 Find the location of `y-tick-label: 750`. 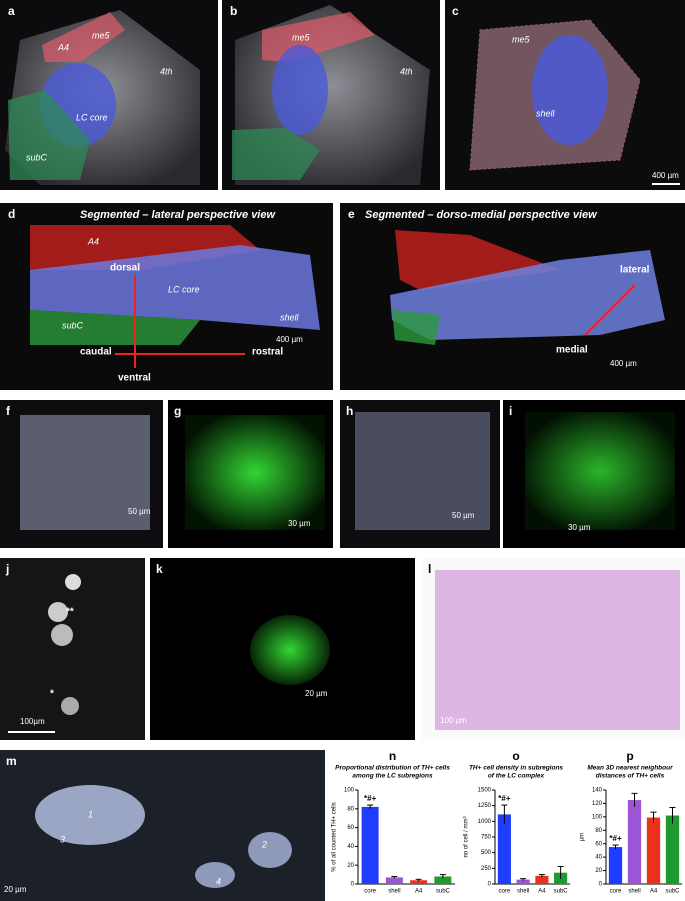

y-tick-label: 750 is located at coordinates (486, 838).